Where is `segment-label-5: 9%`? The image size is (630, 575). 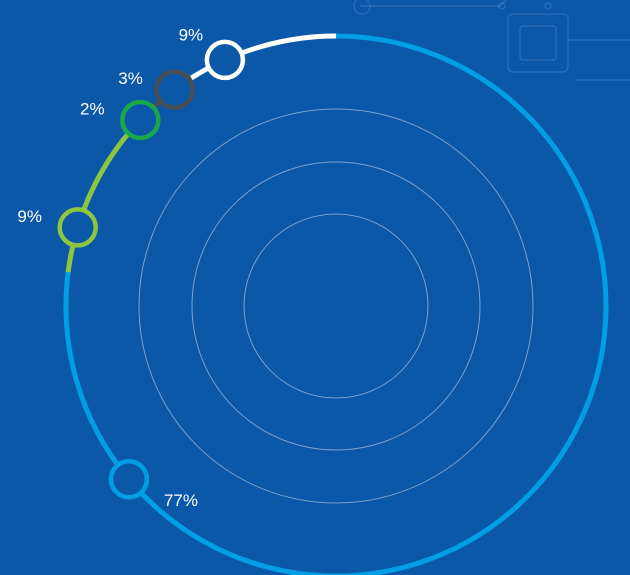
segment-label-5: 9% is located at coordinates (191, 34).